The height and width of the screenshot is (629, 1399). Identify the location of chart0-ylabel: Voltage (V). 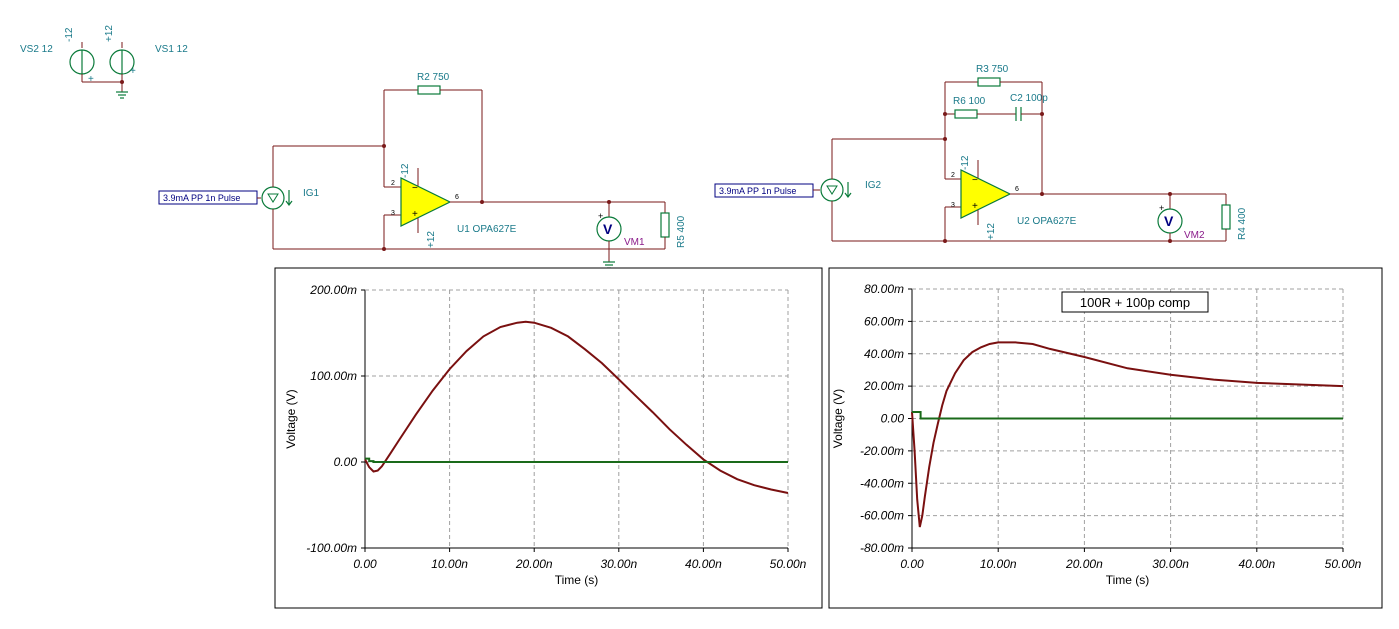
(291, 418).